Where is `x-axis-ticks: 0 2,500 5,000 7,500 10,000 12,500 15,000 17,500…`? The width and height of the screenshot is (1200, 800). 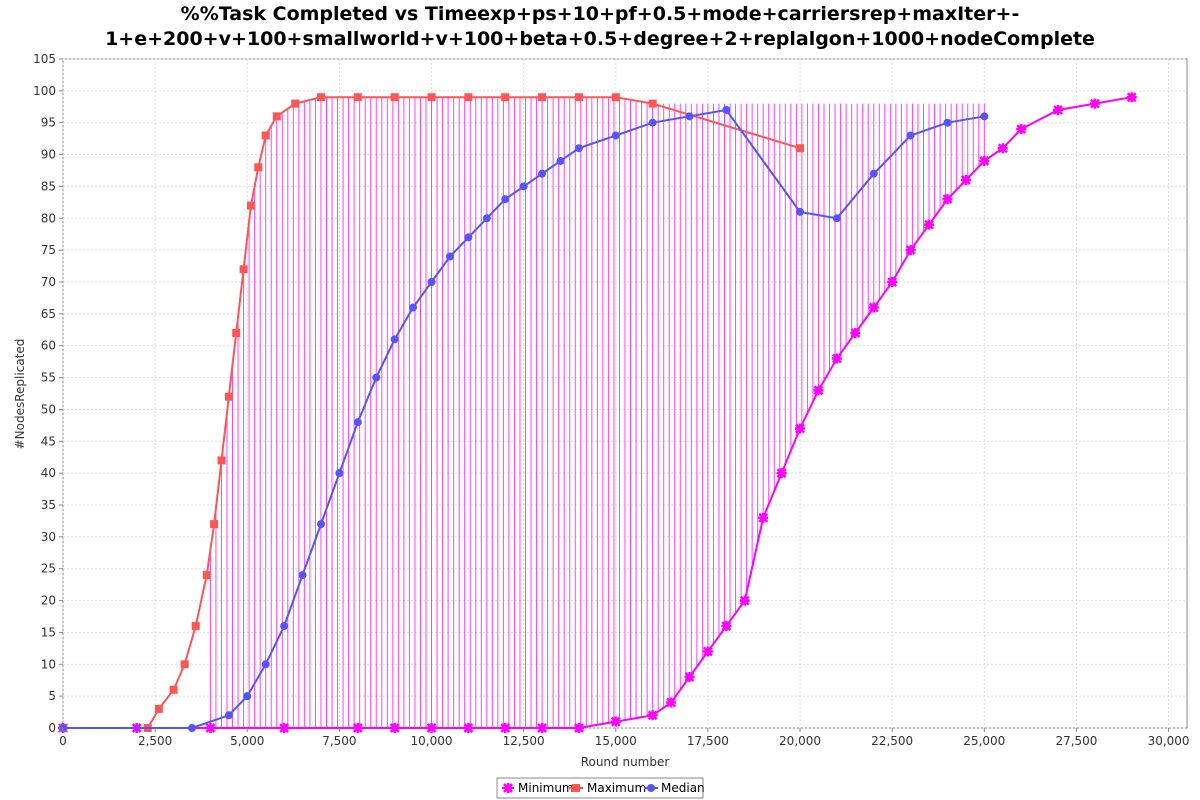 x-axis-ticks: 0 2,500 5,000 7,500 10,000 12,500 15,000 17,500… is located at coordinates (624, 738).